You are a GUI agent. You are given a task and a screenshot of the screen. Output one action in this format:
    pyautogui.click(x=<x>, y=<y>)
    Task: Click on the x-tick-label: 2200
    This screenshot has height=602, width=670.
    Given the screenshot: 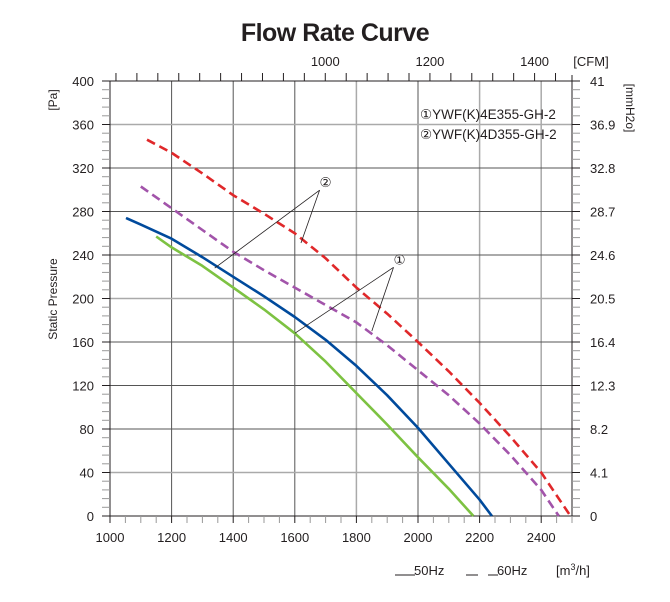 What is the action you would take?
    pyautogui.click(x=479, y=537)
    